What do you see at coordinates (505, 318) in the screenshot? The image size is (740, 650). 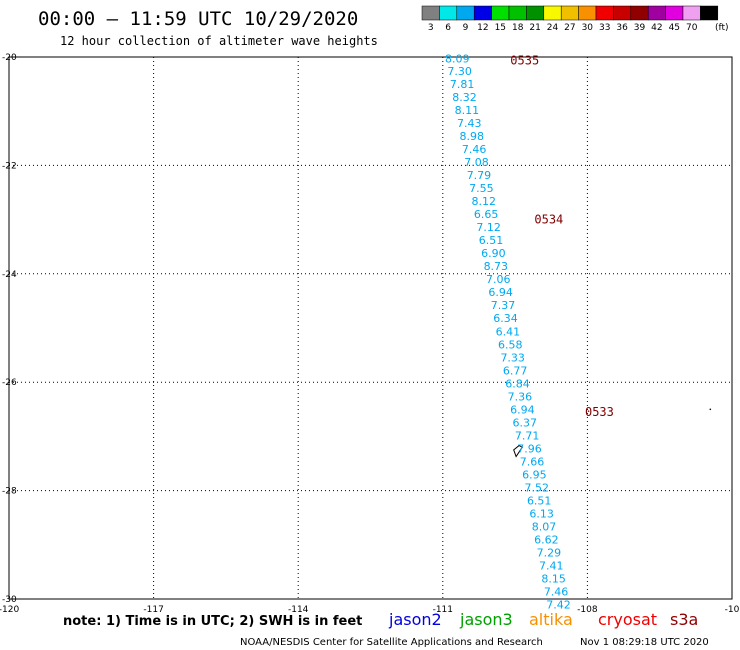 I see `swh-value: 6.34` at bounding box center [505, 318].